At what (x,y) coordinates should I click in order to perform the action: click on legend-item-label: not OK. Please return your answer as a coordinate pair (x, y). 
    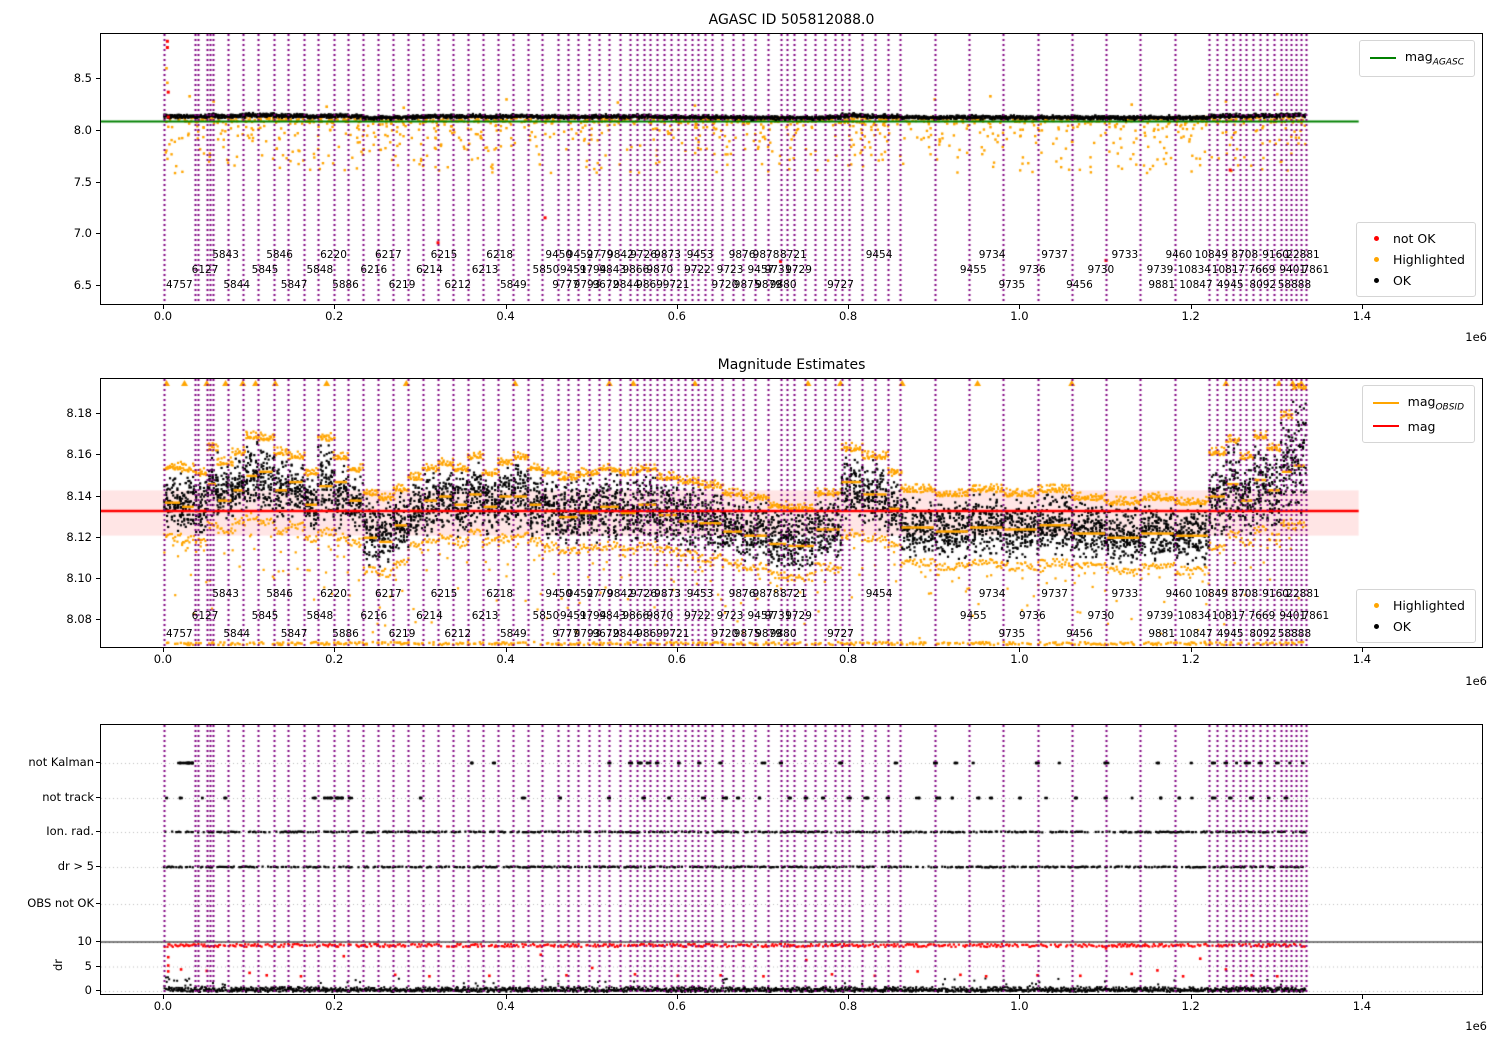
    Looking at the image, I should click on (1414, 238).